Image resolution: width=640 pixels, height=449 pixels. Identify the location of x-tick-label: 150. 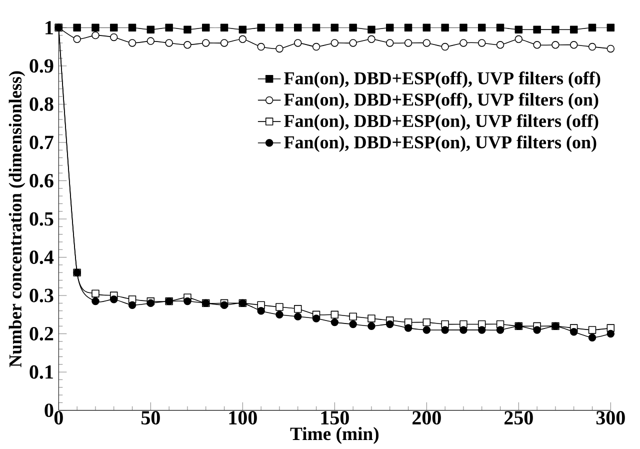
(335, 418).